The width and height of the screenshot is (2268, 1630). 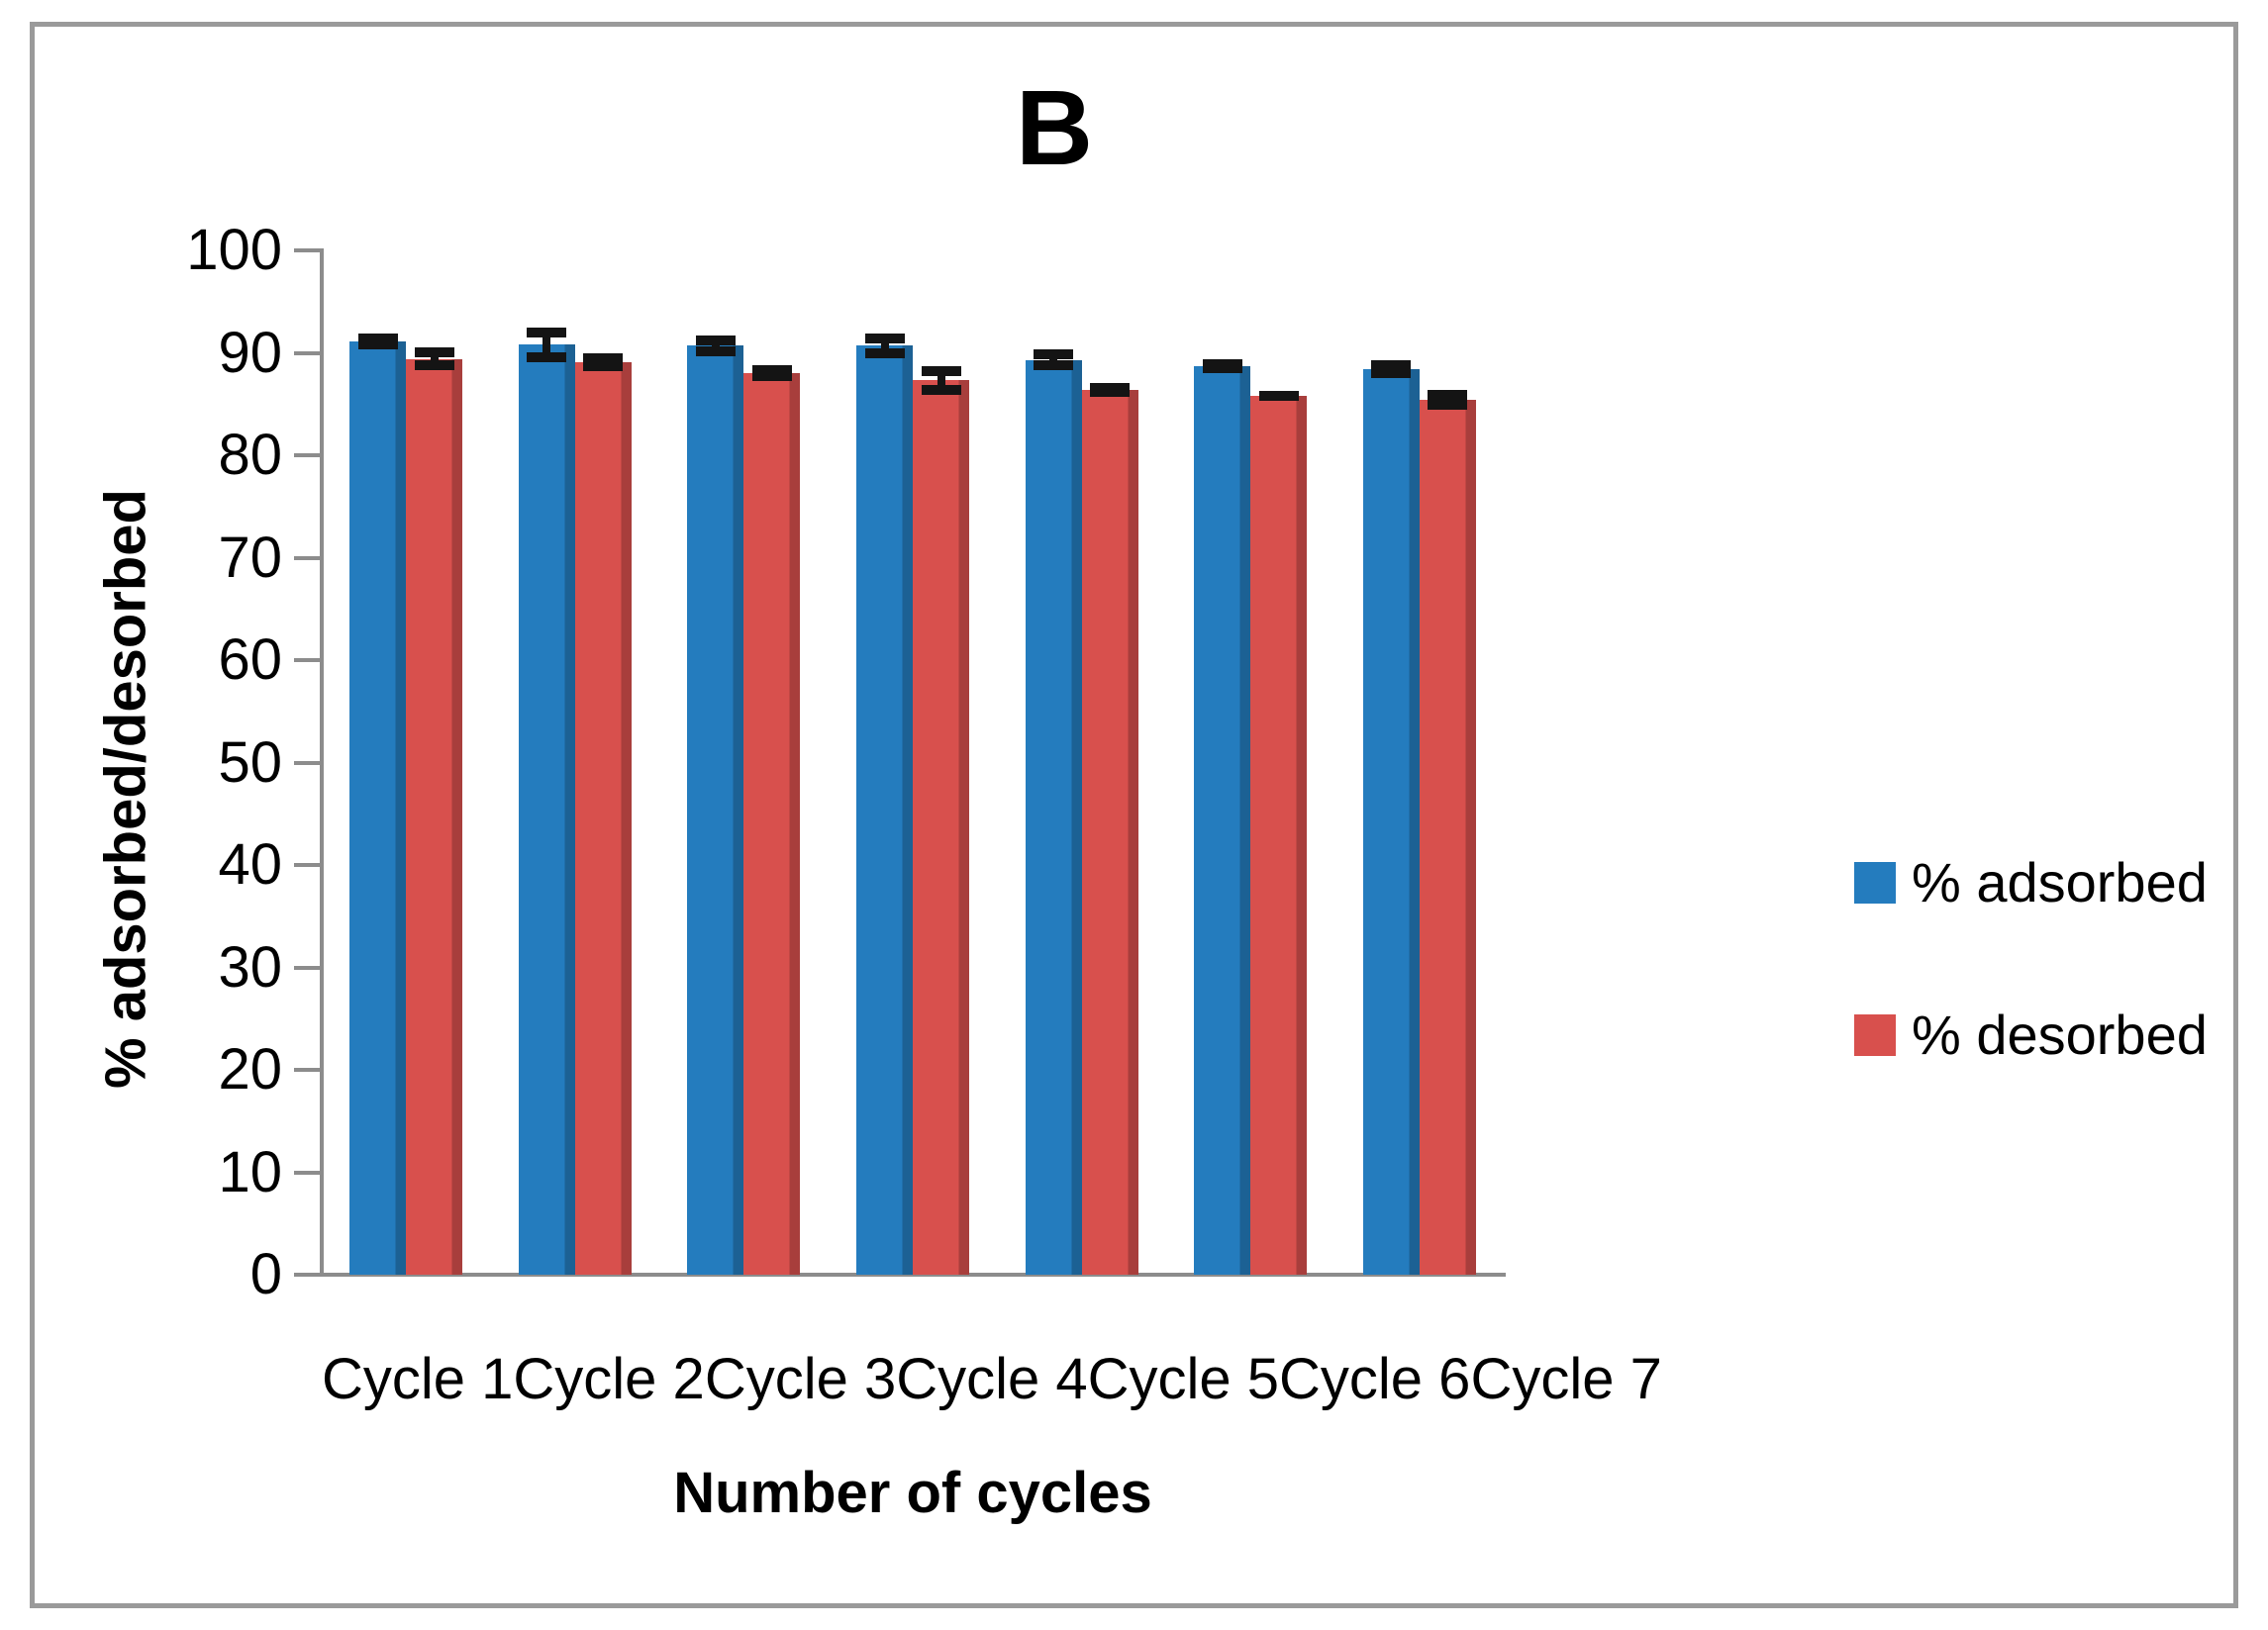 What do you see at coordinates (250, 659) in the screenshot?
I see `y-tick-label-60: 60` at bounding box center [250, 659].